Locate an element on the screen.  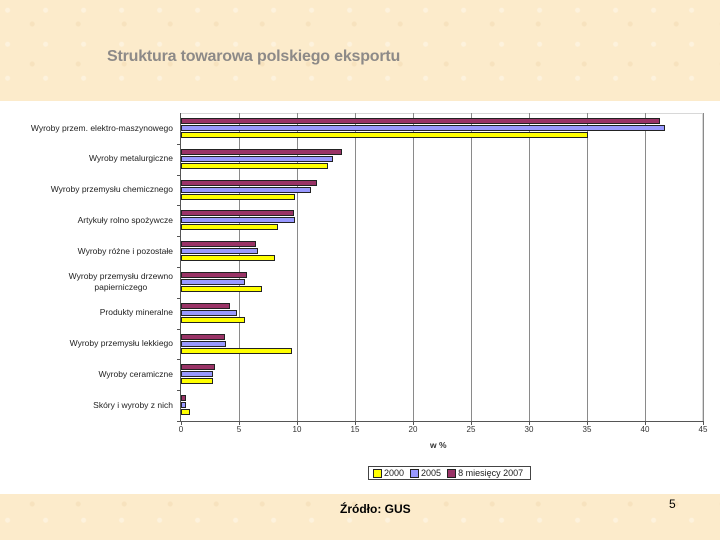
slide-title: Struktura towarowa polskiego eksportu is located at coordinates (254, 56).